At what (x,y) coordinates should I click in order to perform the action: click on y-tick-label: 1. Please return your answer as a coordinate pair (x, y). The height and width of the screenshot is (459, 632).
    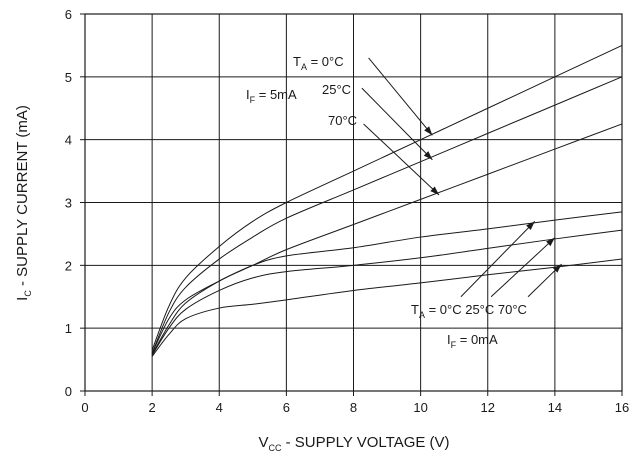
    Looking at the image, I should click on (68, 328).